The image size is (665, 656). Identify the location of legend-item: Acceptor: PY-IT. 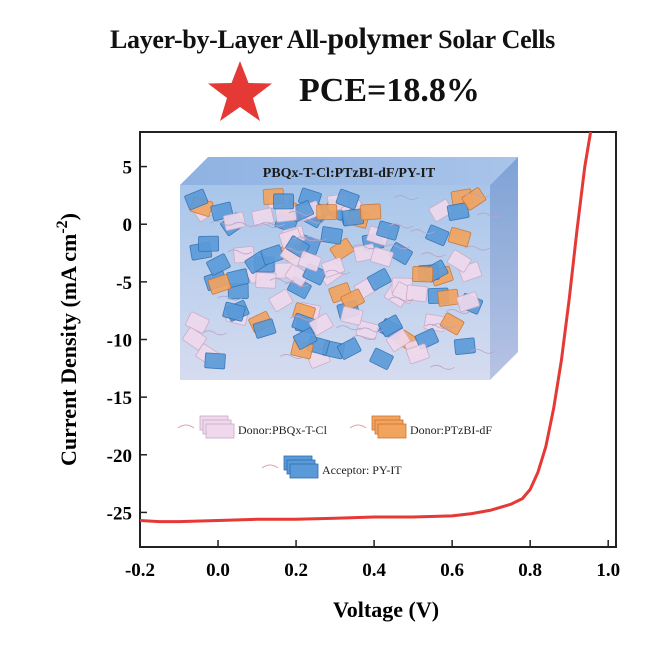
(331, 467).